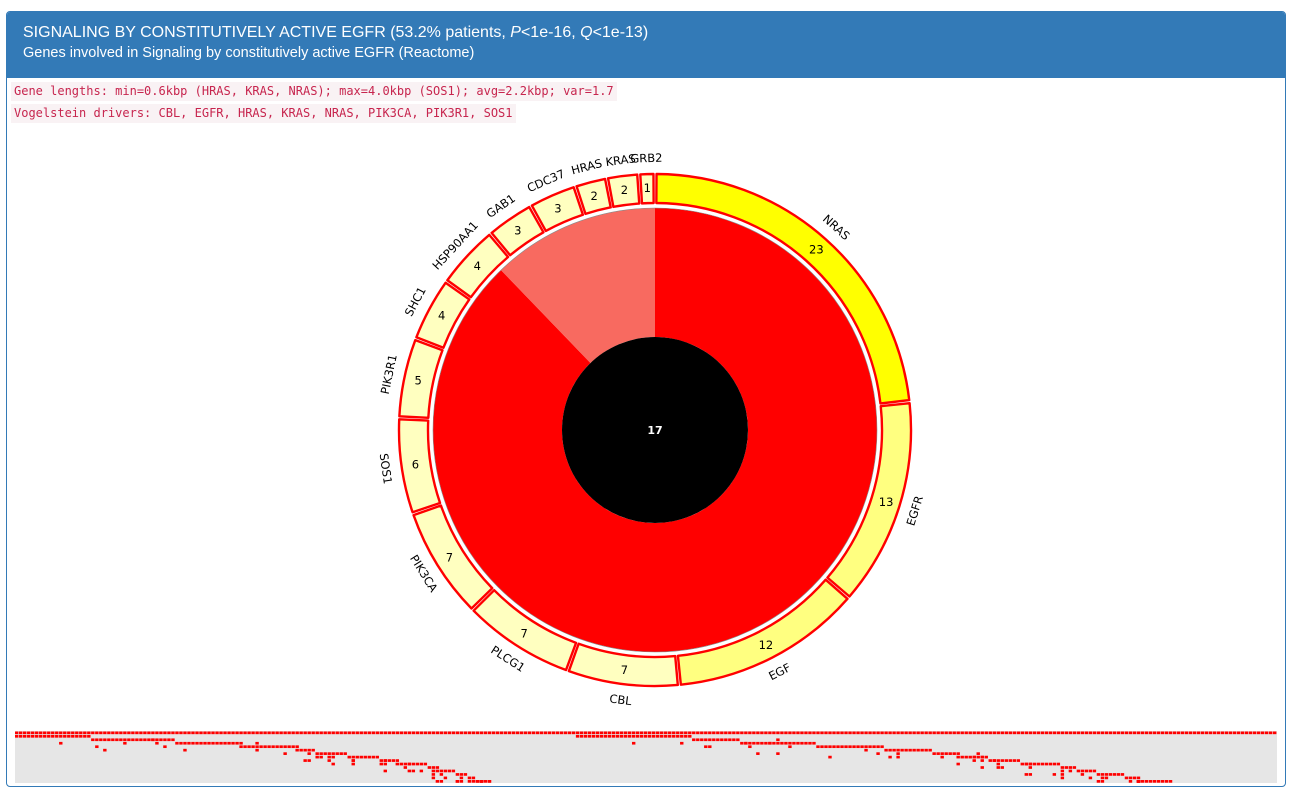 The height and width of the screenshot is (795, 1294). What do you see at coordinates (914, 511) in the screenshot?
I see `gene-name-label-egfr: EGFR` at bounding box center [914, 511].